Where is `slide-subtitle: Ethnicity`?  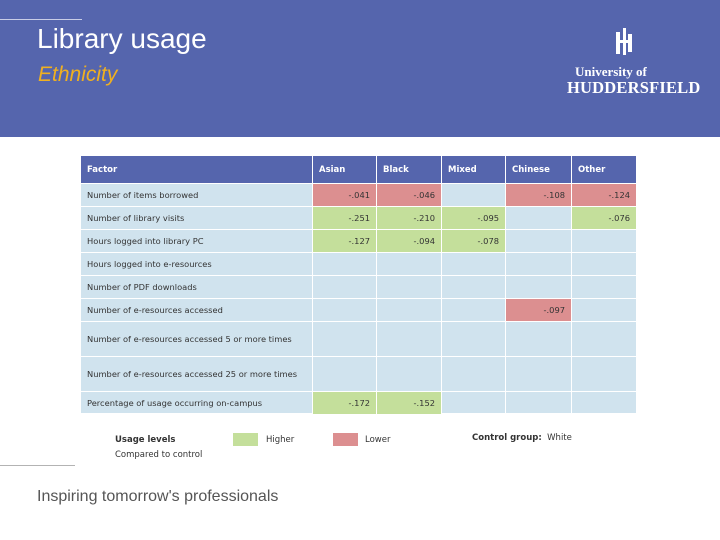
slide-subtitle: Ethnicity is located at coordinates (78, 74).